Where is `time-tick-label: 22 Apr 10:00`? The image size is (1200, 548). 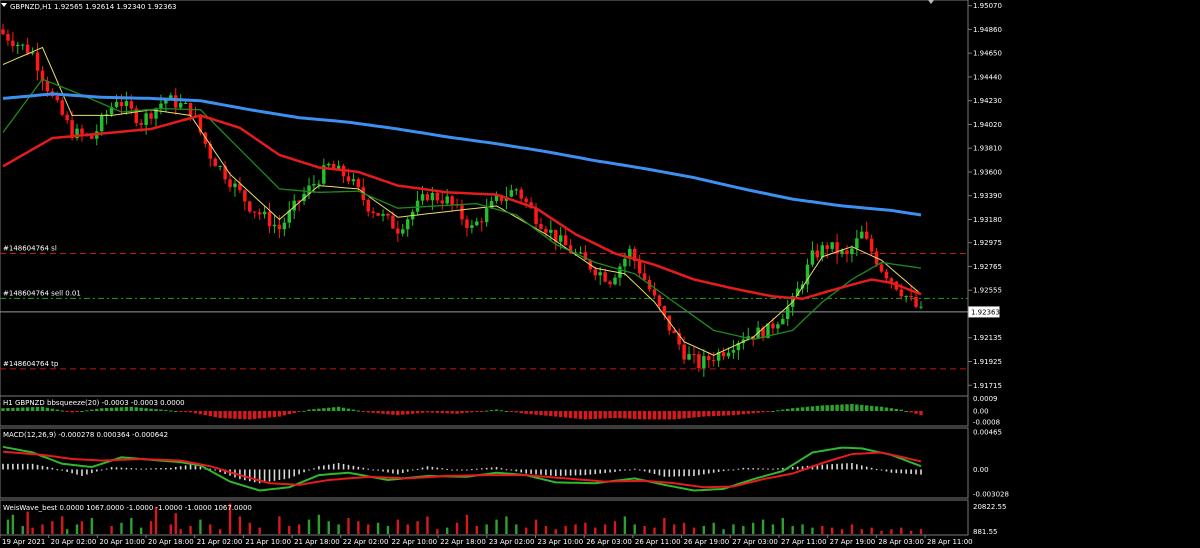 time-tick-label: 22 Apr 10:00 is located at coordinates (414, 542).